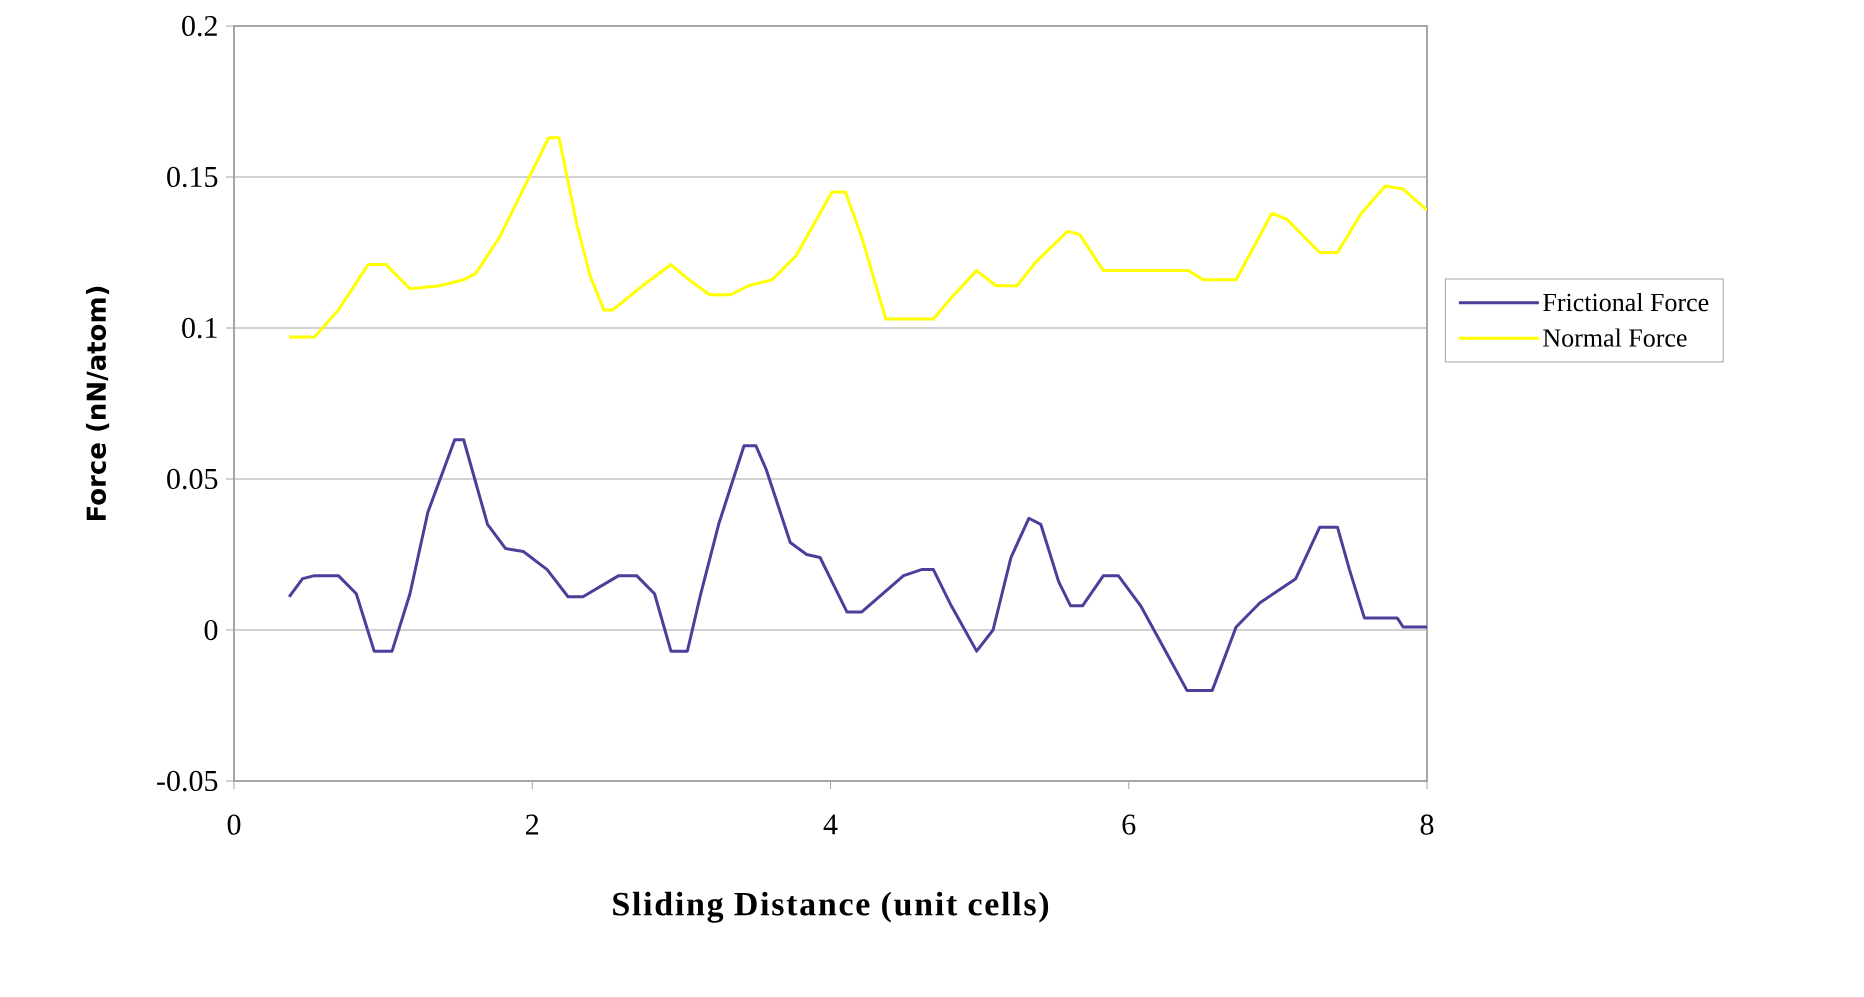  I want to click on x-tick-label: 6, so click(1129, 824).